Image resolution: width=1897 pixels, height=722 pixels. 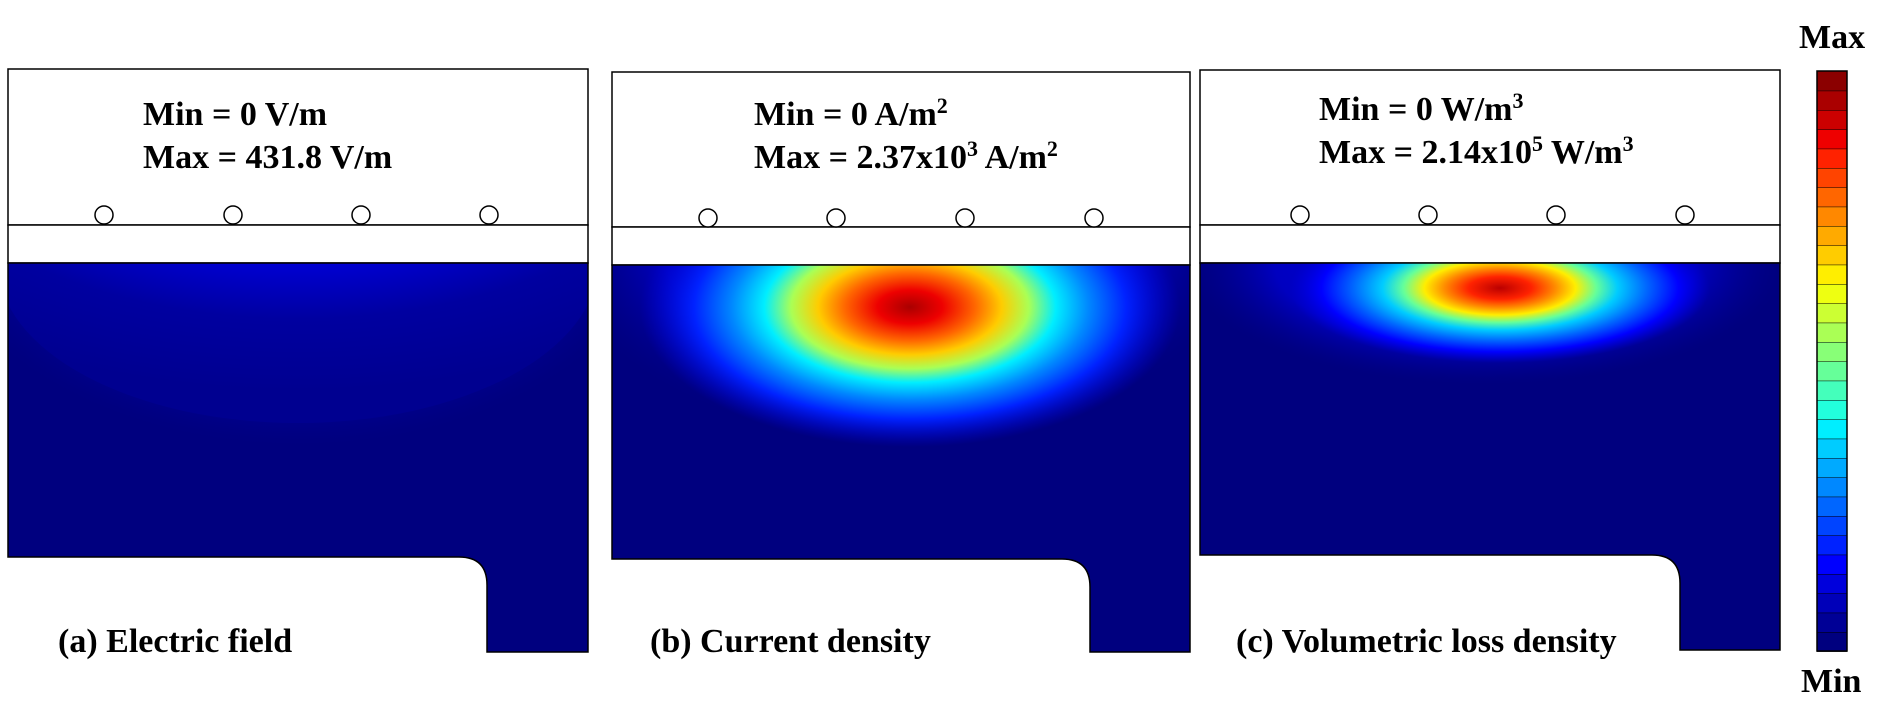 I want to click on panel-c-max-label: Max = 2.14x105 W/m3, so click(x=1476, y=151).